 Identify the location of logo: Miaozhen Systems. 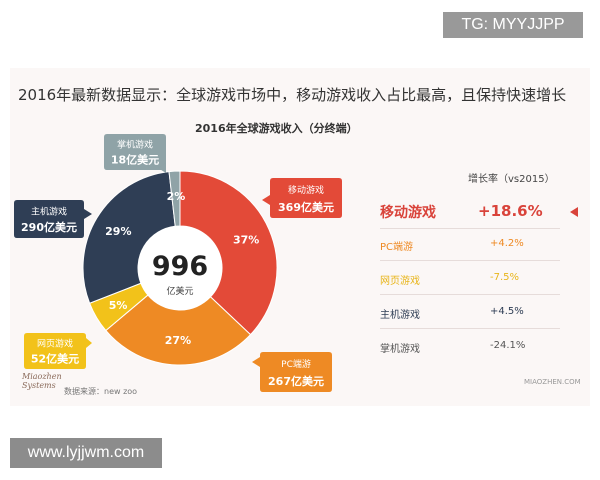
(42, 381).